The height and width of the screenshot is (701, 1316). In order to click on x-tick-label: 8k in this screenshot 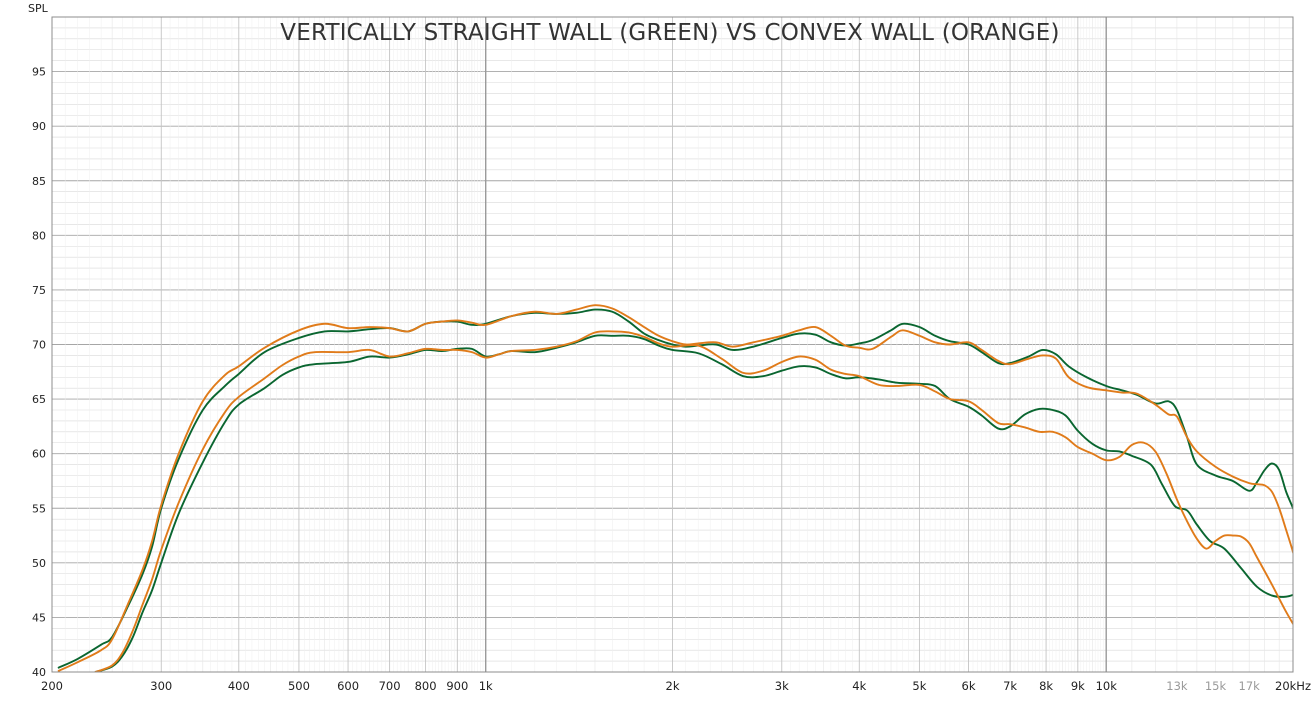, I will do `click(1046, 686)`.